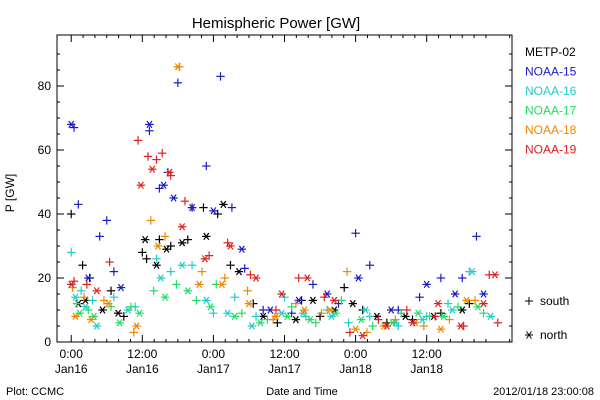  I want to click on legend-entry: NOAA-17, so click(551, 111).